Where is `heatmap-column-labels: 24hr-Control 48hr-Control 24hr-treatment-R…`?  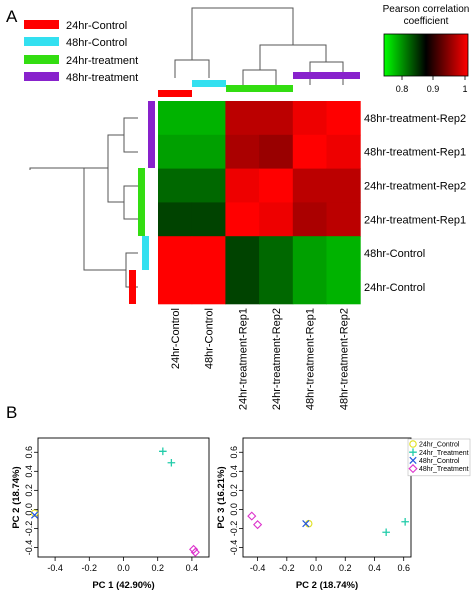
heatmap-column-labels: 24hr-Control 48hr-Control 24hr-treatment-R… is located at coordinates (260, 359).